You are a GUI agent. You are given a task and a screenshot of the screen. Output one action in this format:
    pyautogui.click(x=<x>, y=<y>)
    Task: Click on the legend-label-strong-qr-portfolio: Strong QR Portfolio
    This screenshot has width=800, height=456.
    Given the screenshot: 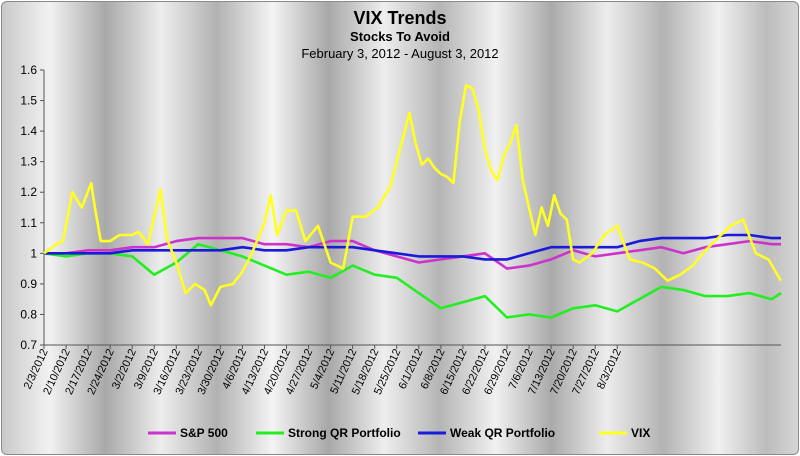 What is the action you would take?
    pyautogui.click(x=344, y=433)
    